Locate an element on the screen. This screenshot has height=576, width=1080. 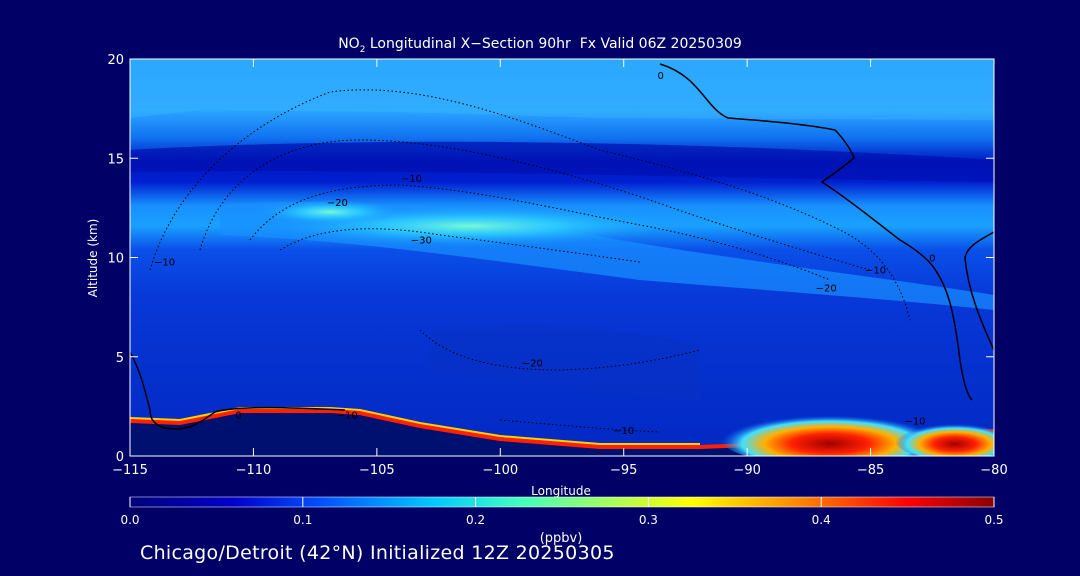
mid-dark-patch is located at coordinates (565, 362).